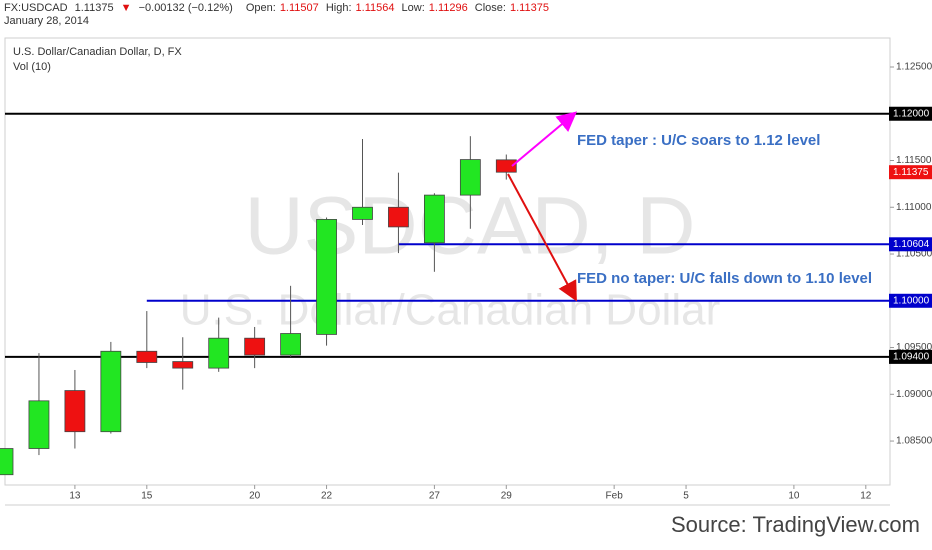 The height and width of the screenshot is (550, 932). What do you see at coordinates (260, 8) in the screenshot?
I see `label: Open:` at bounding box center [260, 8].